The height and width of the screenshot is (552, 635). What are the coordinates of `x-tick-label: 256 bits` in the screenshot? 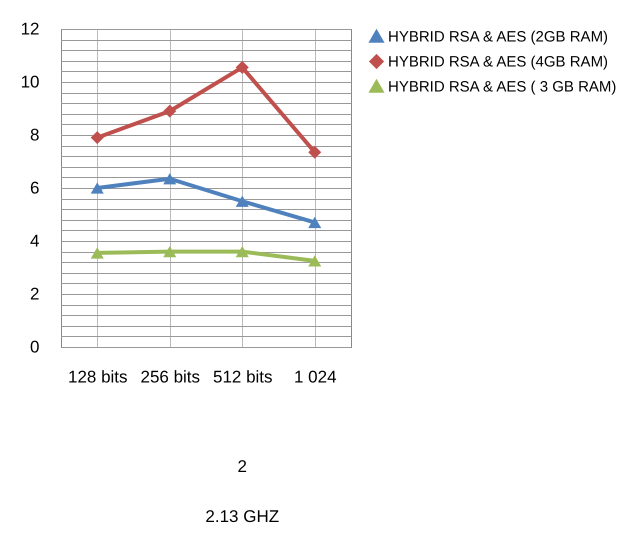 It's located at (170, 377).